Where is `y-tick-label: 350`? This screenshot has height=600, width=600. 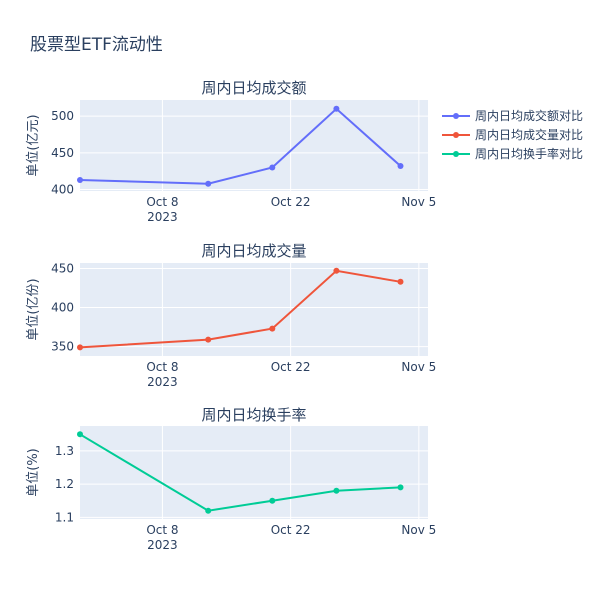
y-tick-label: 350 is located at coordinates (62, 347).